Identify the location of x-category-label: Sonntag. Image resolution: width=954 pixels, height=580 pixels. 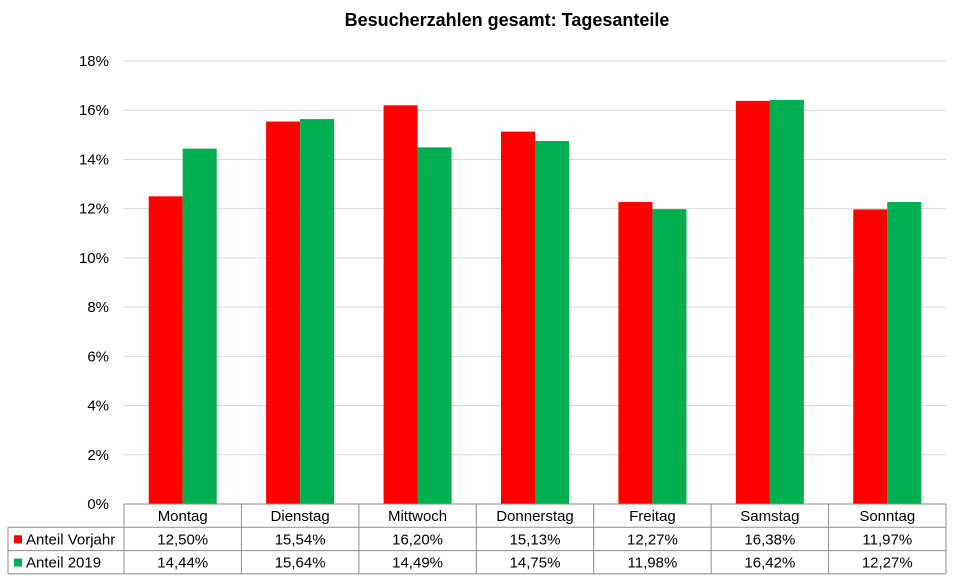
(887, 516).